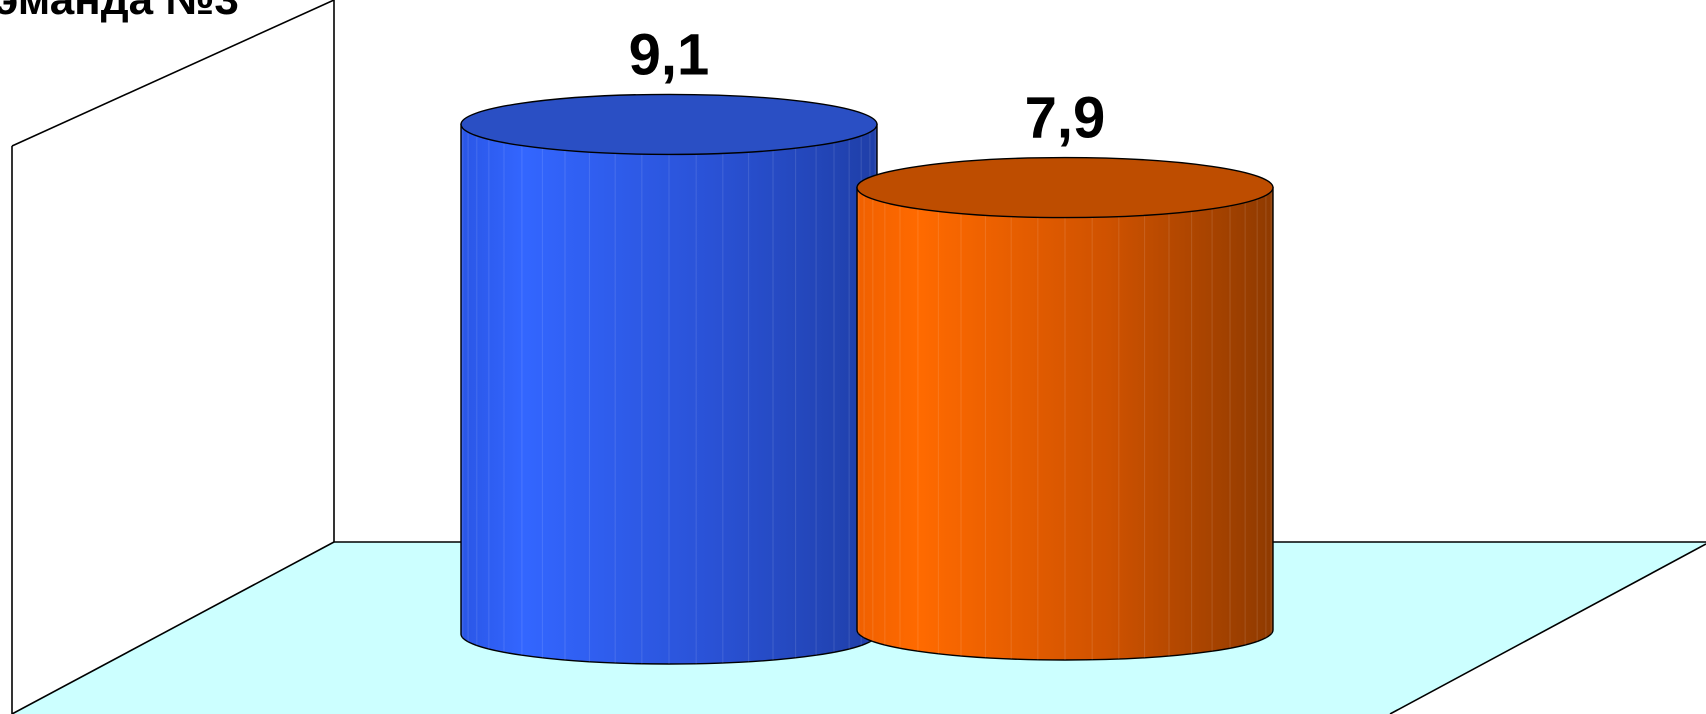 The width and height of the screenshot is (1706, 714). I want to click on bar-0-data-label: 9,1, so click(669, 54).